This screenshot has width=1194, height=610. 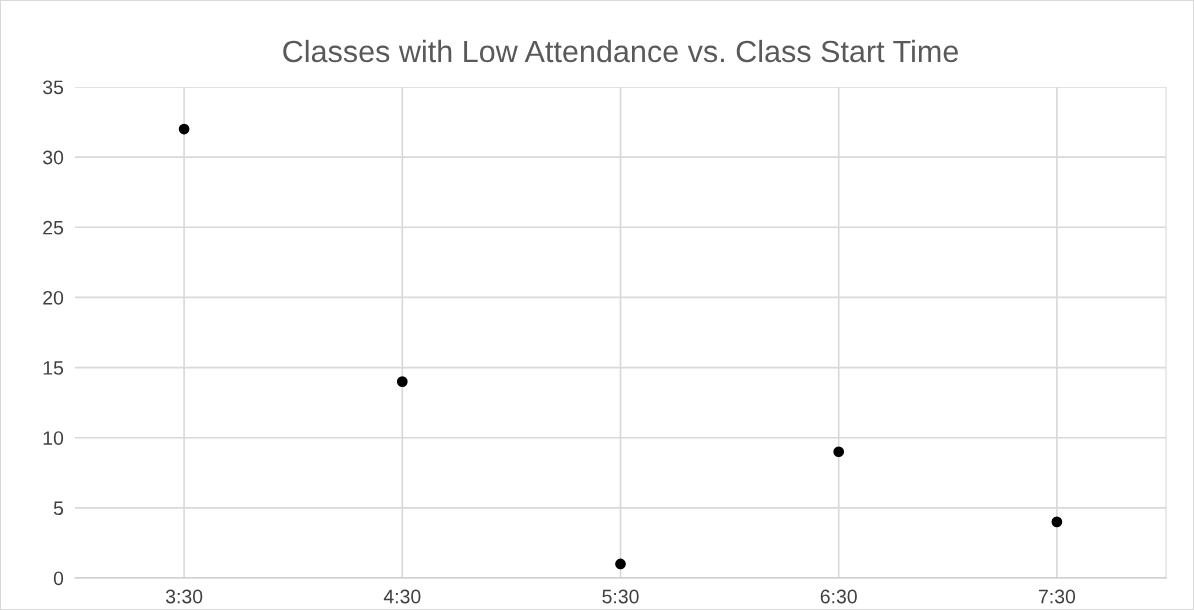 What do you see at coordinates (53, 227) in the screenshot?
I see `y-tick-label: 25` at bounding box center [53, 227].